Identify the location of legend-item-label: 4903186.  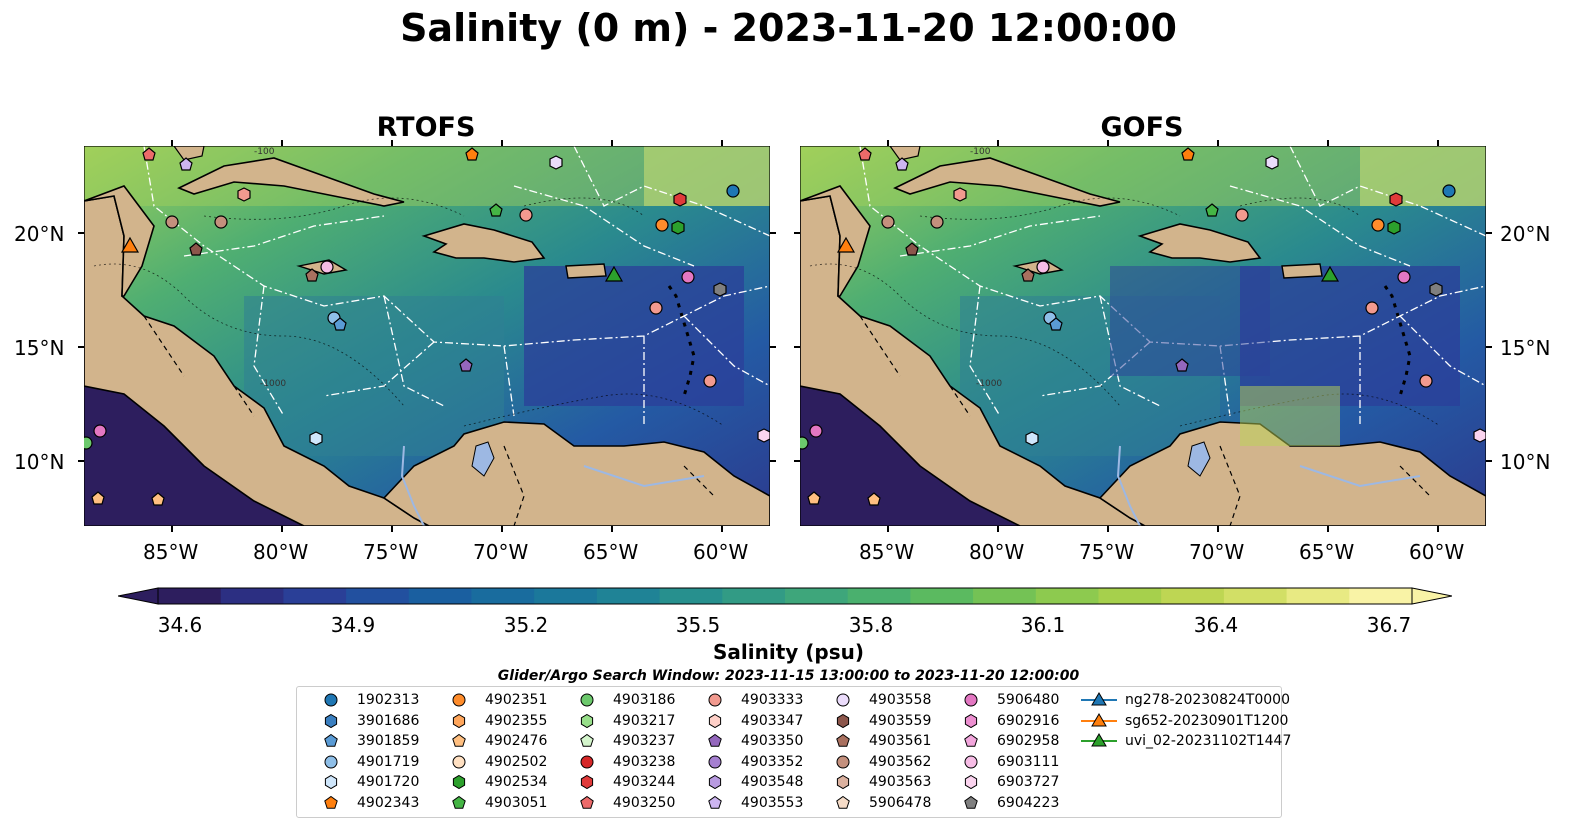
(644, 700).